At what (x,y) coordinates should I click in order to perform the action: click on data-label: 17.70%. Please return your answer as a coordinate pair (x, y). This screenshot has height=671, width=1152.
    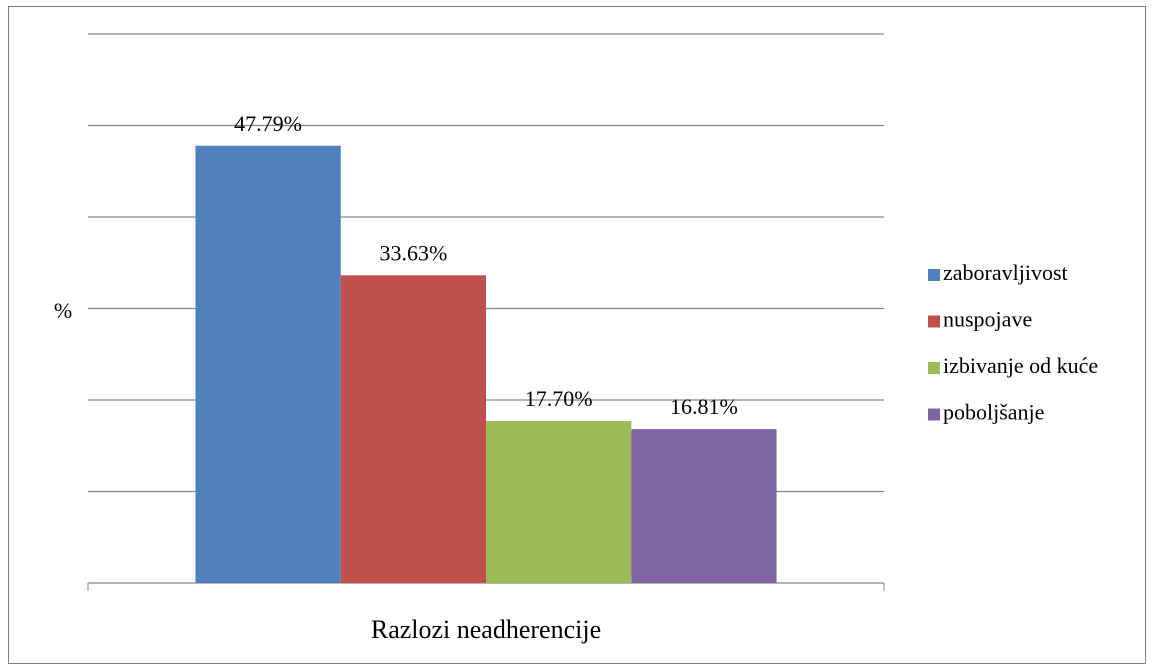
    Looking at the image, I should click on (559, 398).